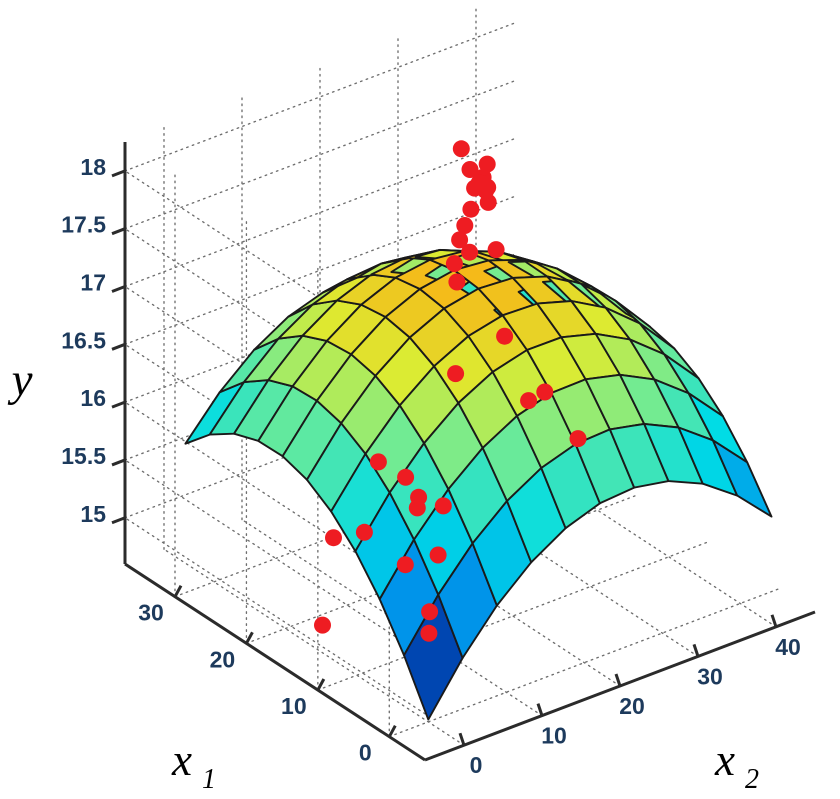 Image resolution: width=840 pixels, height=799 pixels. What do you see at coordinates (20, 380) in the screenshot?
I see `y-axis-title: y` at bounding box center [20, 380].